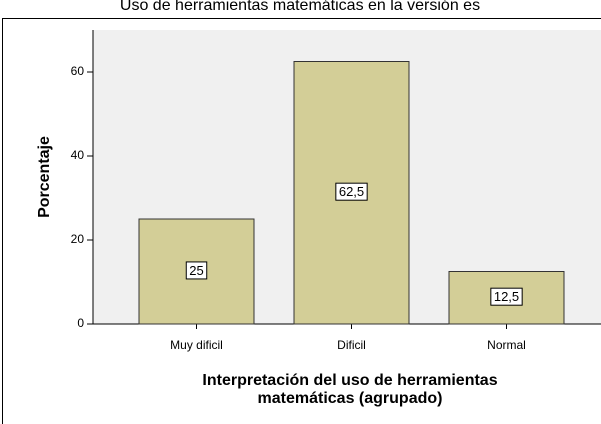 This screenshot has height=424, width=601. I want to click on x-tick-label: Dificil, so click(351, 345).